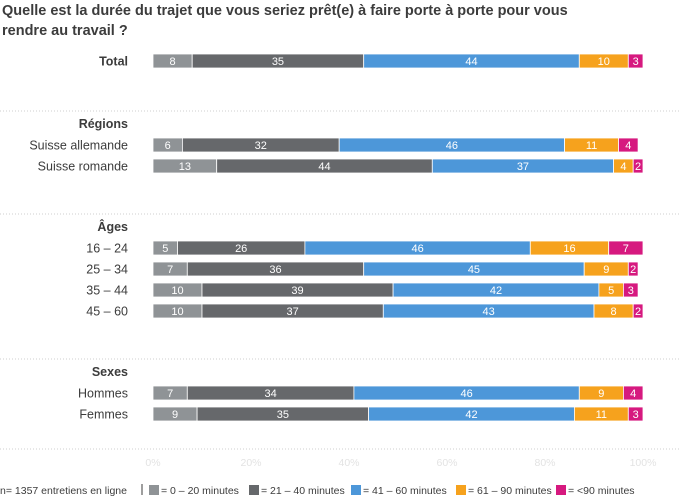 The image size is (680, 500). I want to click on legend-label: = 21 – 40 minutes, so click(303, 491).